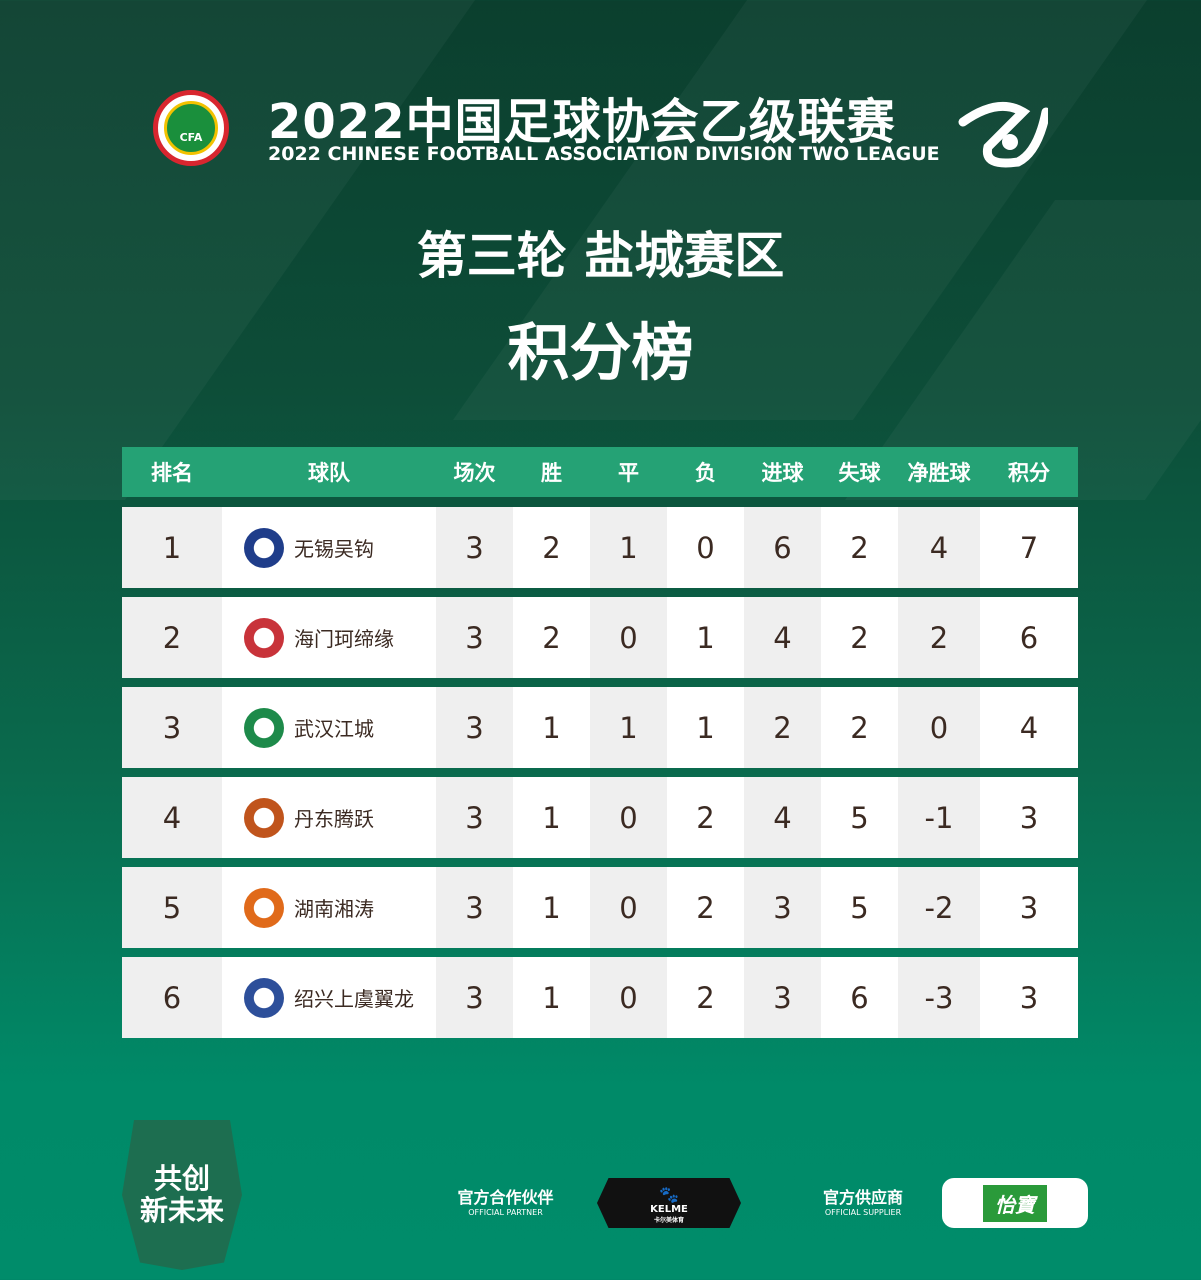  Describe the element at coordinates (669, 1194) in the screenshot. I see `paw-icon: 🐾` at that location.